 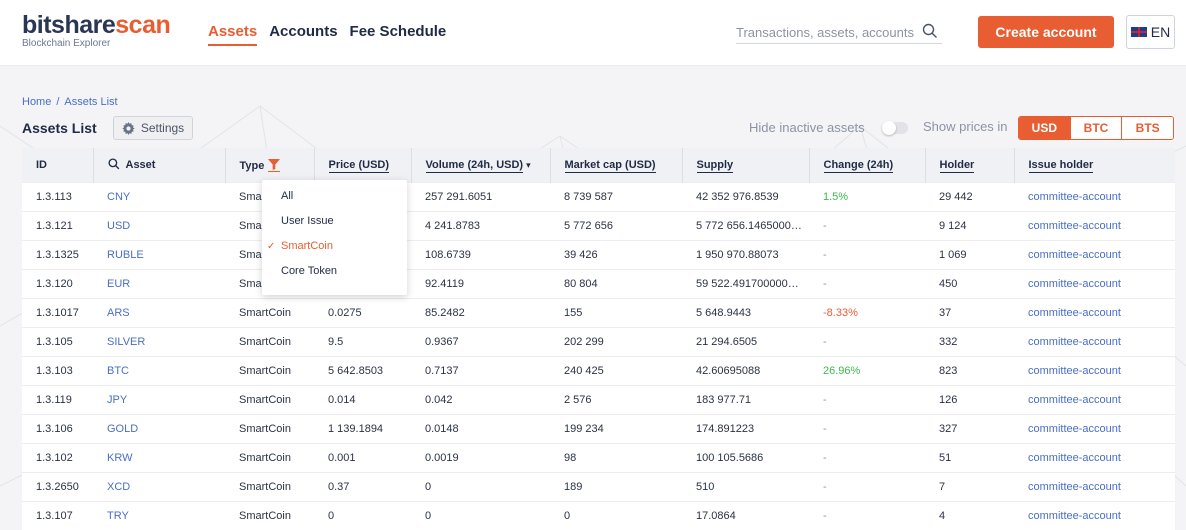 What do you see at coordinates (737, 254) in the screenshot?
I see `cell-supply: 1 950 970.88073` at bounding box center [737, 254].